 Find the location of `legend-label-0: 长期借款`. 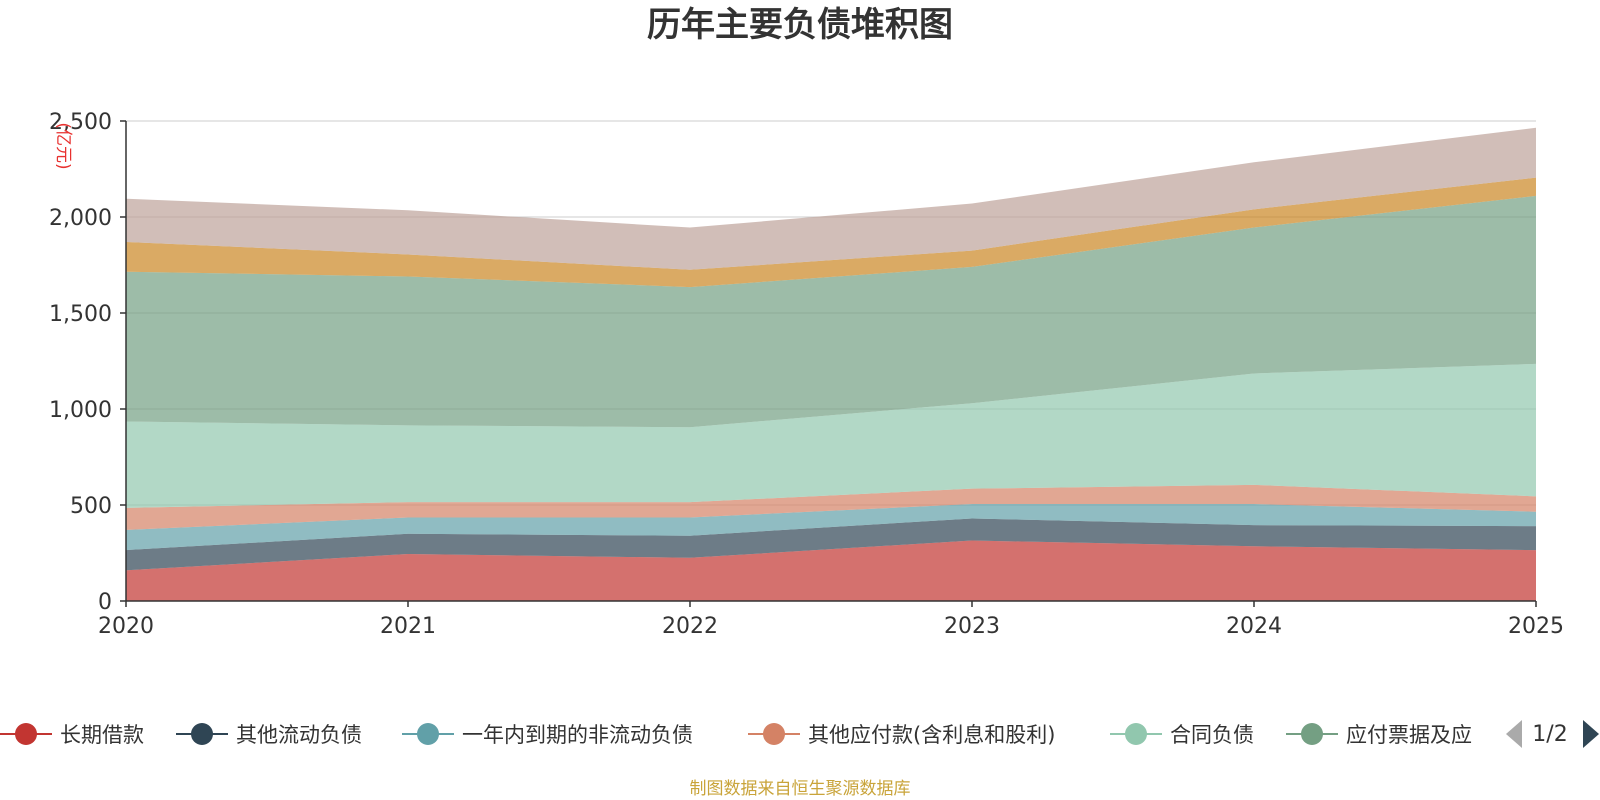

legend-label-0: 长期借款 is located at coordinates (102, 735).